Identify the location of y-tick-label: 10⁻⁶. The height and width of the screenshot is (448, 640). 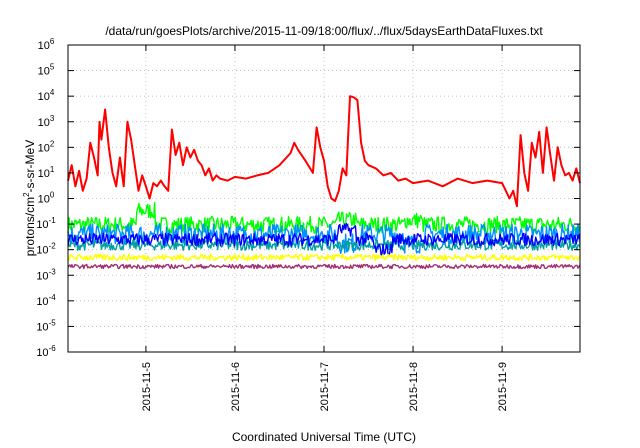
(46, 351).